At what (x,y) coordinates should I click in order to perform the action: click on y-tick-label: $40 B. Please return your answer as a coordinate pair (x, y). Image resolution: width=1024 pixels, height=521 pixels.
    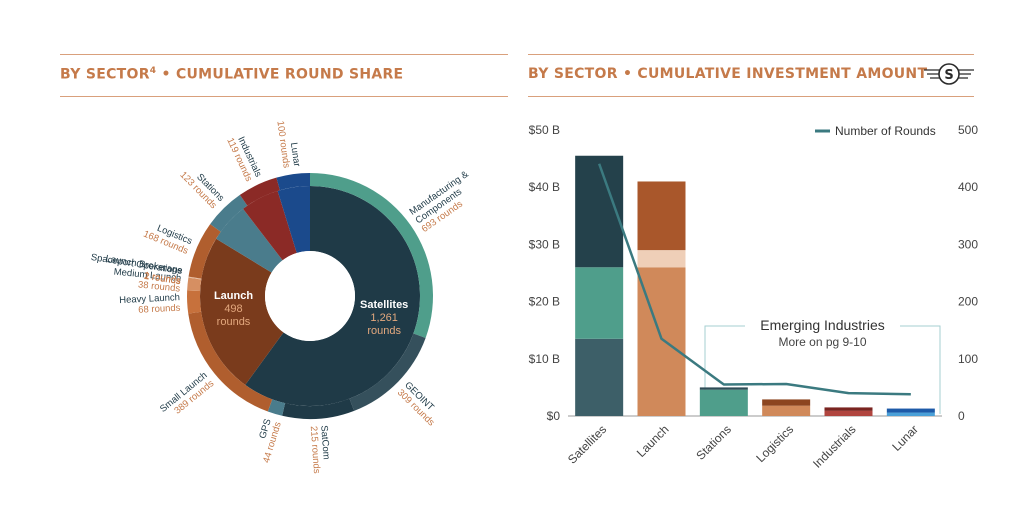
    Looking at the image, I should click on (544, 187).